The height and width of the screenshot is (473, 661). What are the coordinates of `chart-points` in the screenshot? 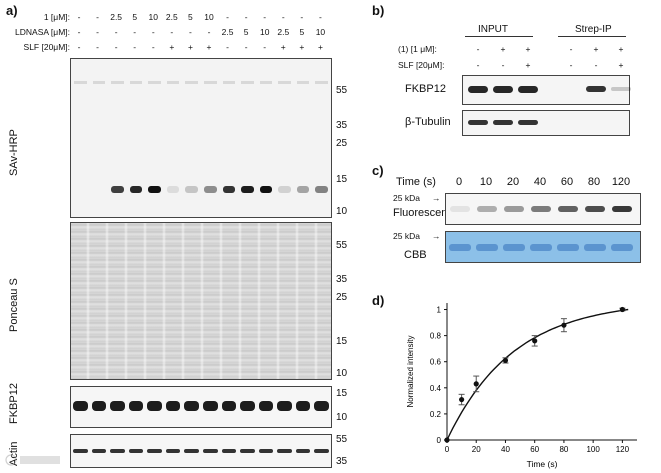 It's located at (535, 374).